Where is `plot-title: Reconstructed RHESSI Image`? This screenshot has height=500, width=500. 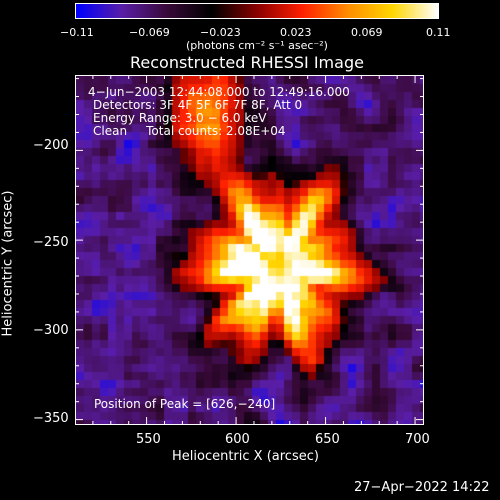 plot-title: Reconstructed RHESSI Image is located at coordinates (247, 62).